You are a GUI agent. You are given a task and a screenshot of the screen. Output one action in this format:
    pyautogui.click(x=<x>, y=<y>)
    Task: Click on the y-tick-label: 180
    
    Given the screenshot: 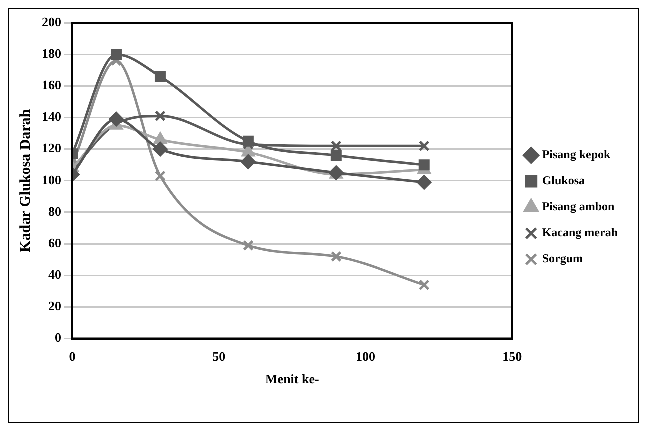 What is the action you would take?
    pyautogui.click(x=52, y=53)
    